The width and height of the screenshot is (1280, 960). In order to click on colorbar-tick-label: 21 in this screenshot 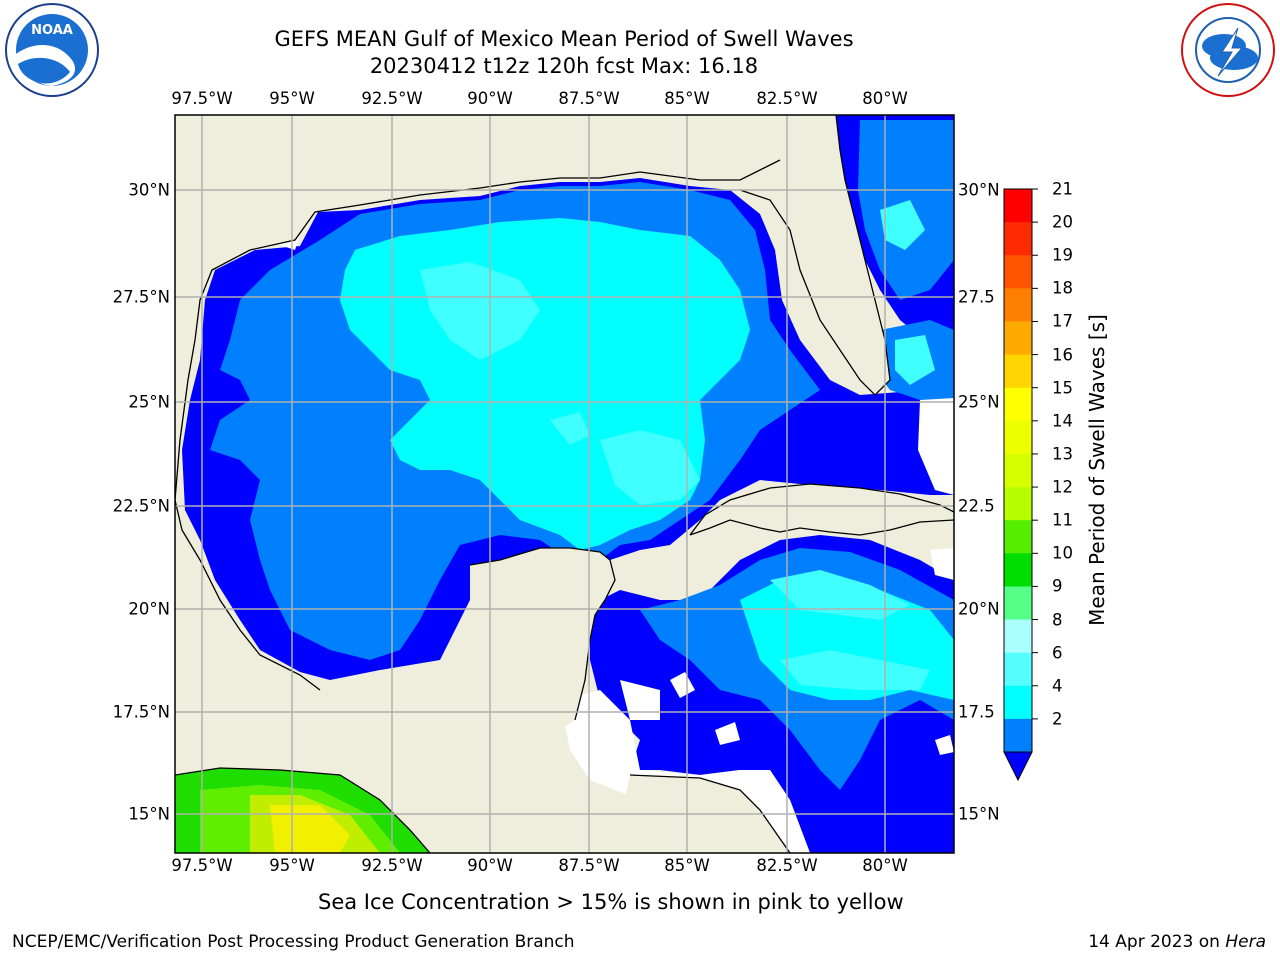, I will do `click(1062, 189)`.